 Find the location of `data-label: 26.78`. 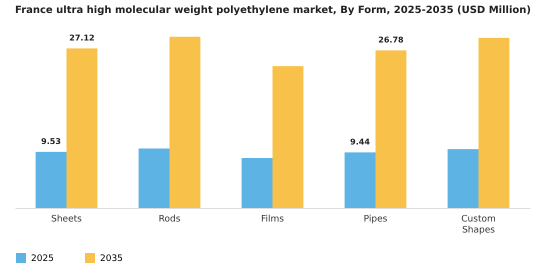

data-label: 26.78 is located at coordinates (391, 39).